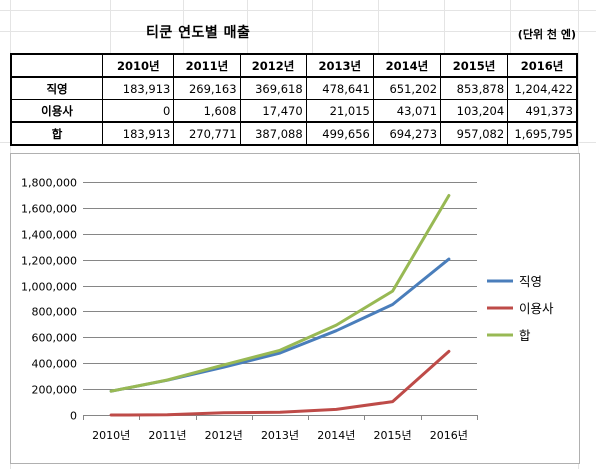 The height and width of the screenshot is (469, 596). What do you see at coordinates (138, 65) in the screenshot?
I see `table-header-cell: 2010년` at bounding box center [138, 65].